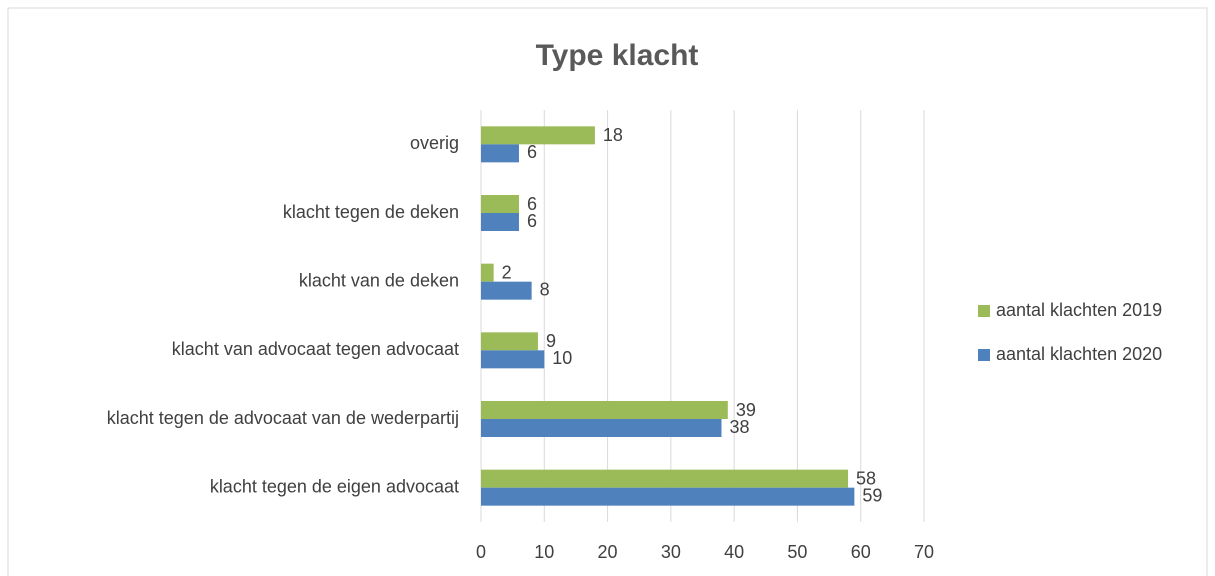 This screenshot has height=576, width=1215. What do you see at coordinates (507, 272) in the screenshot?
I see `data-label: 2` at bounding box center [507, 272].